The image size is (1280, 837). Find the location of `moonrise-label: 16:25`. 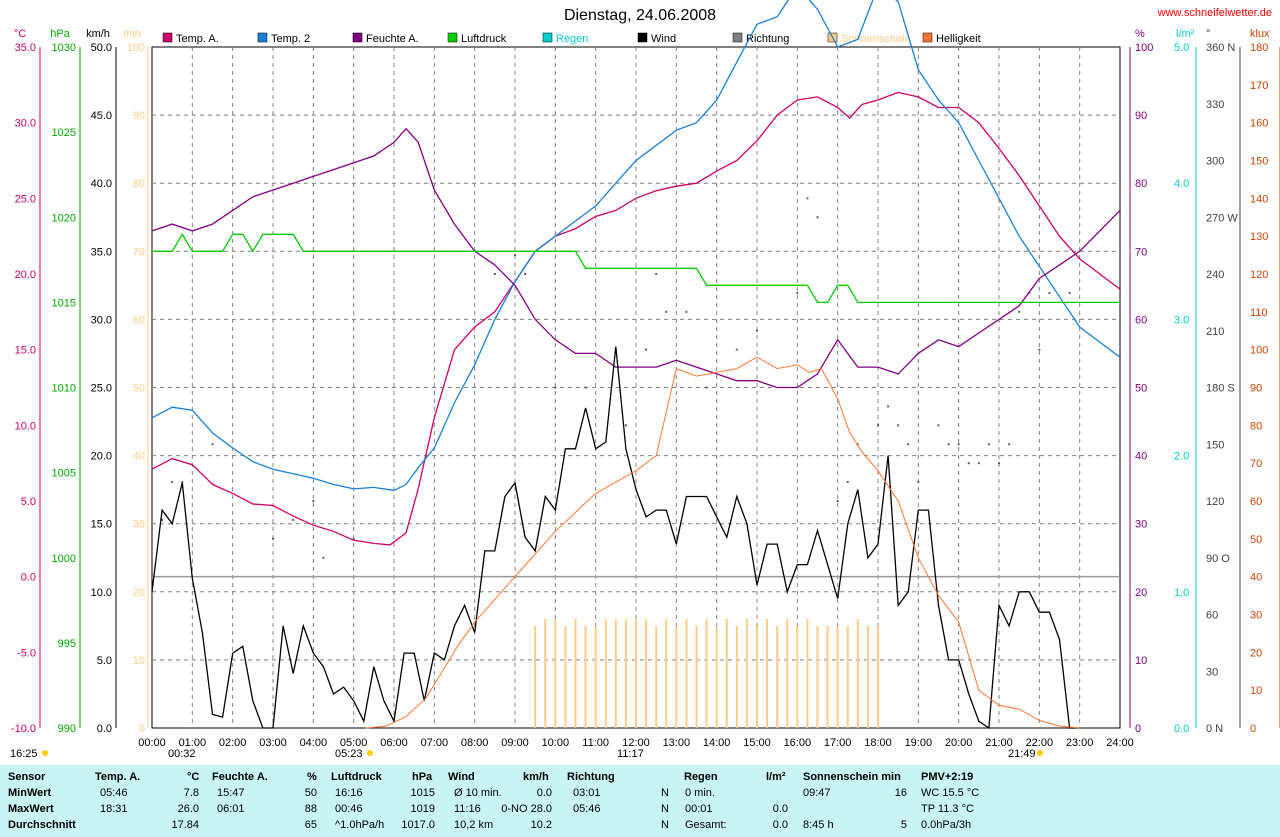

moonrise-label: 16:25 is located at coordinates (24, 754).